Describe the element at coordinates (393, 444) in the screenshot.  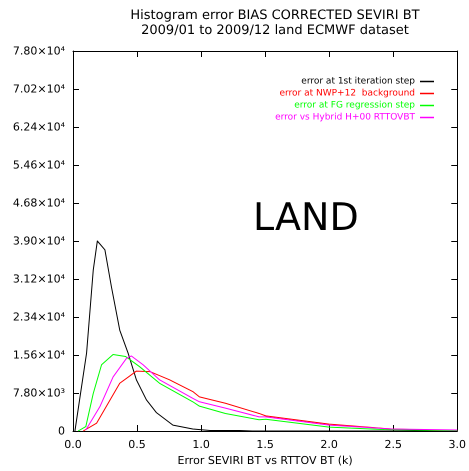
I see `x-tick-label: 2.5` at that location.